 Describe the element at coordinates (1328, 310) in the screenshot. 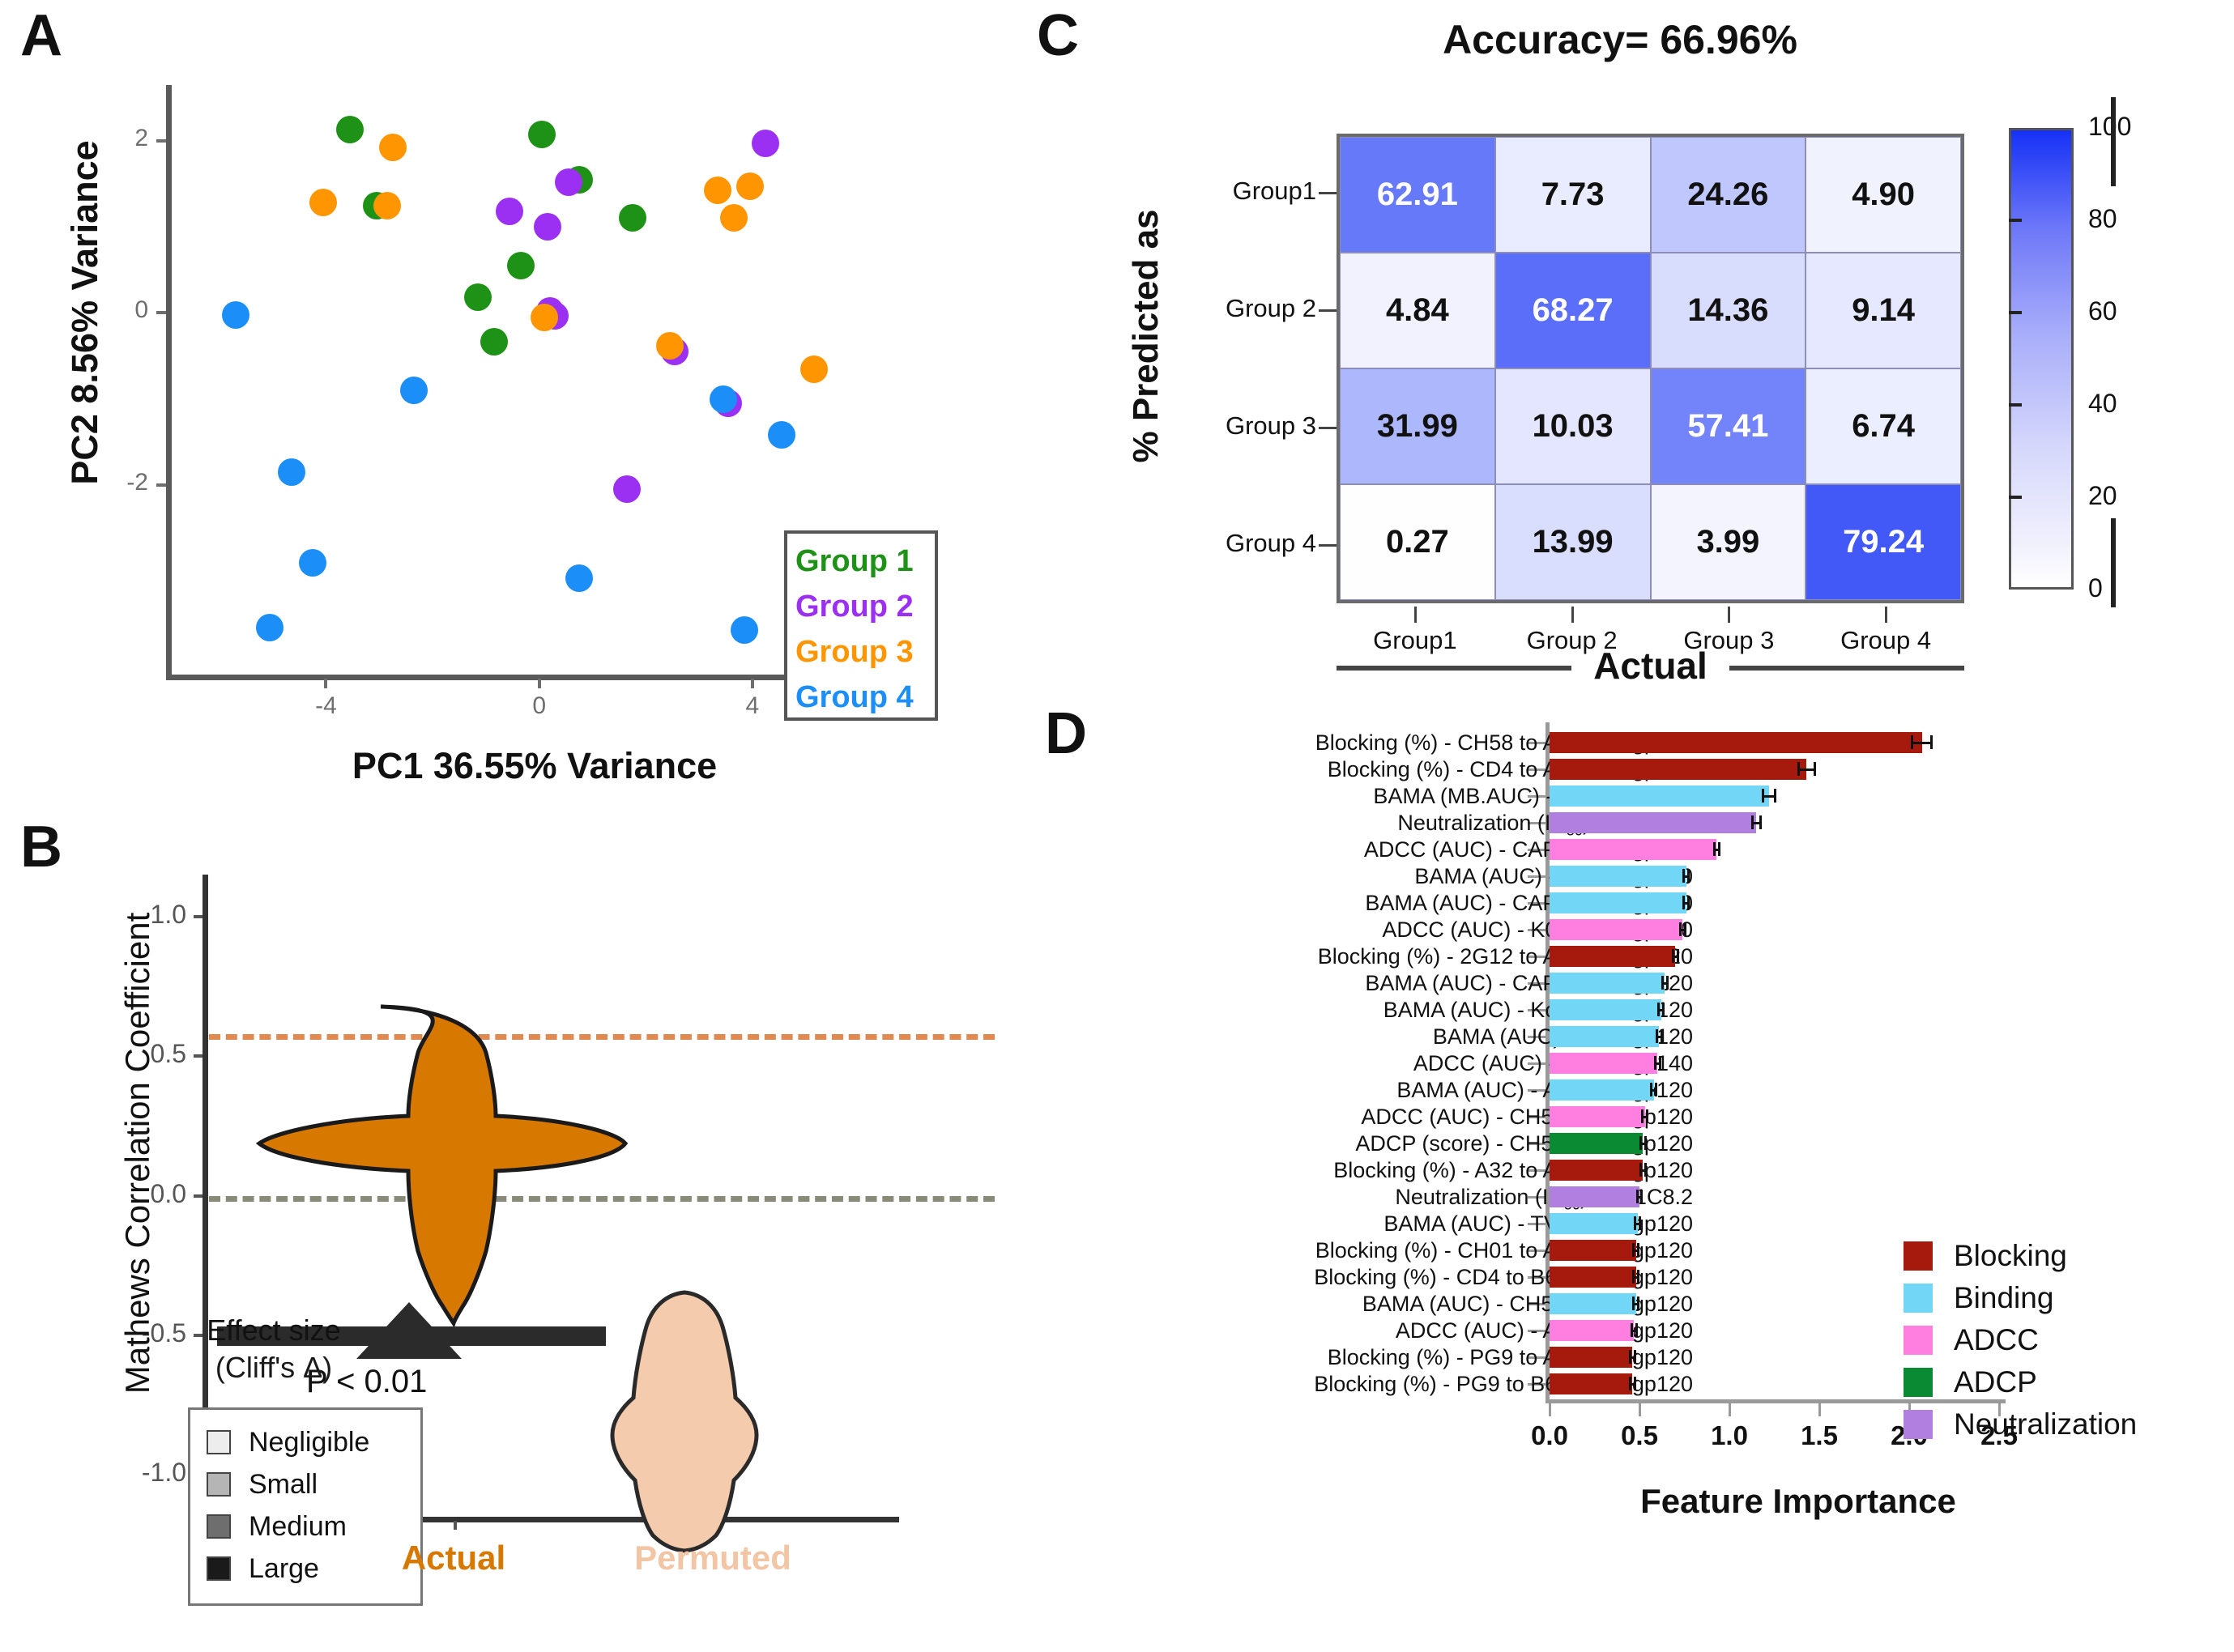

I see `confusion-matrix-row-tick` at that location.